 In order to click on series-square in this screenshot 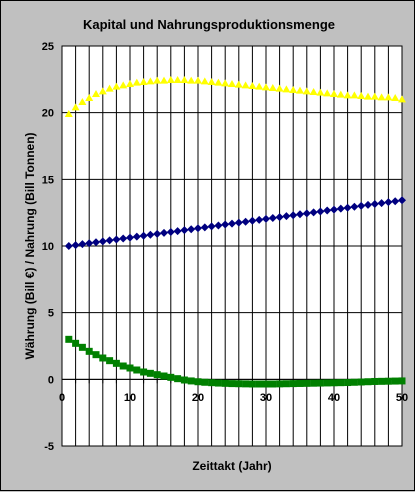, I will do `click(235, 361)`.